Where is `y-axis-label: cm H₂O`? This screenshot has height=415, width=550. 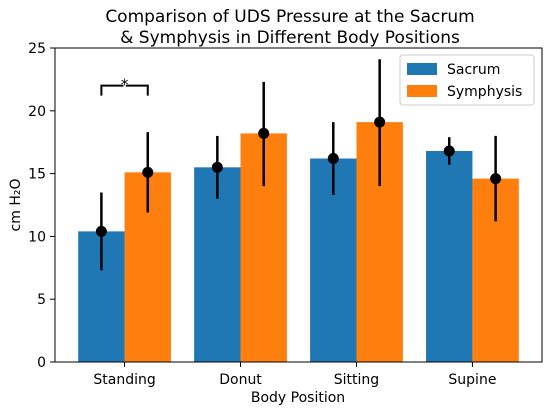
y-axis-label: cm H₂O is located at coordinates (16, 205).